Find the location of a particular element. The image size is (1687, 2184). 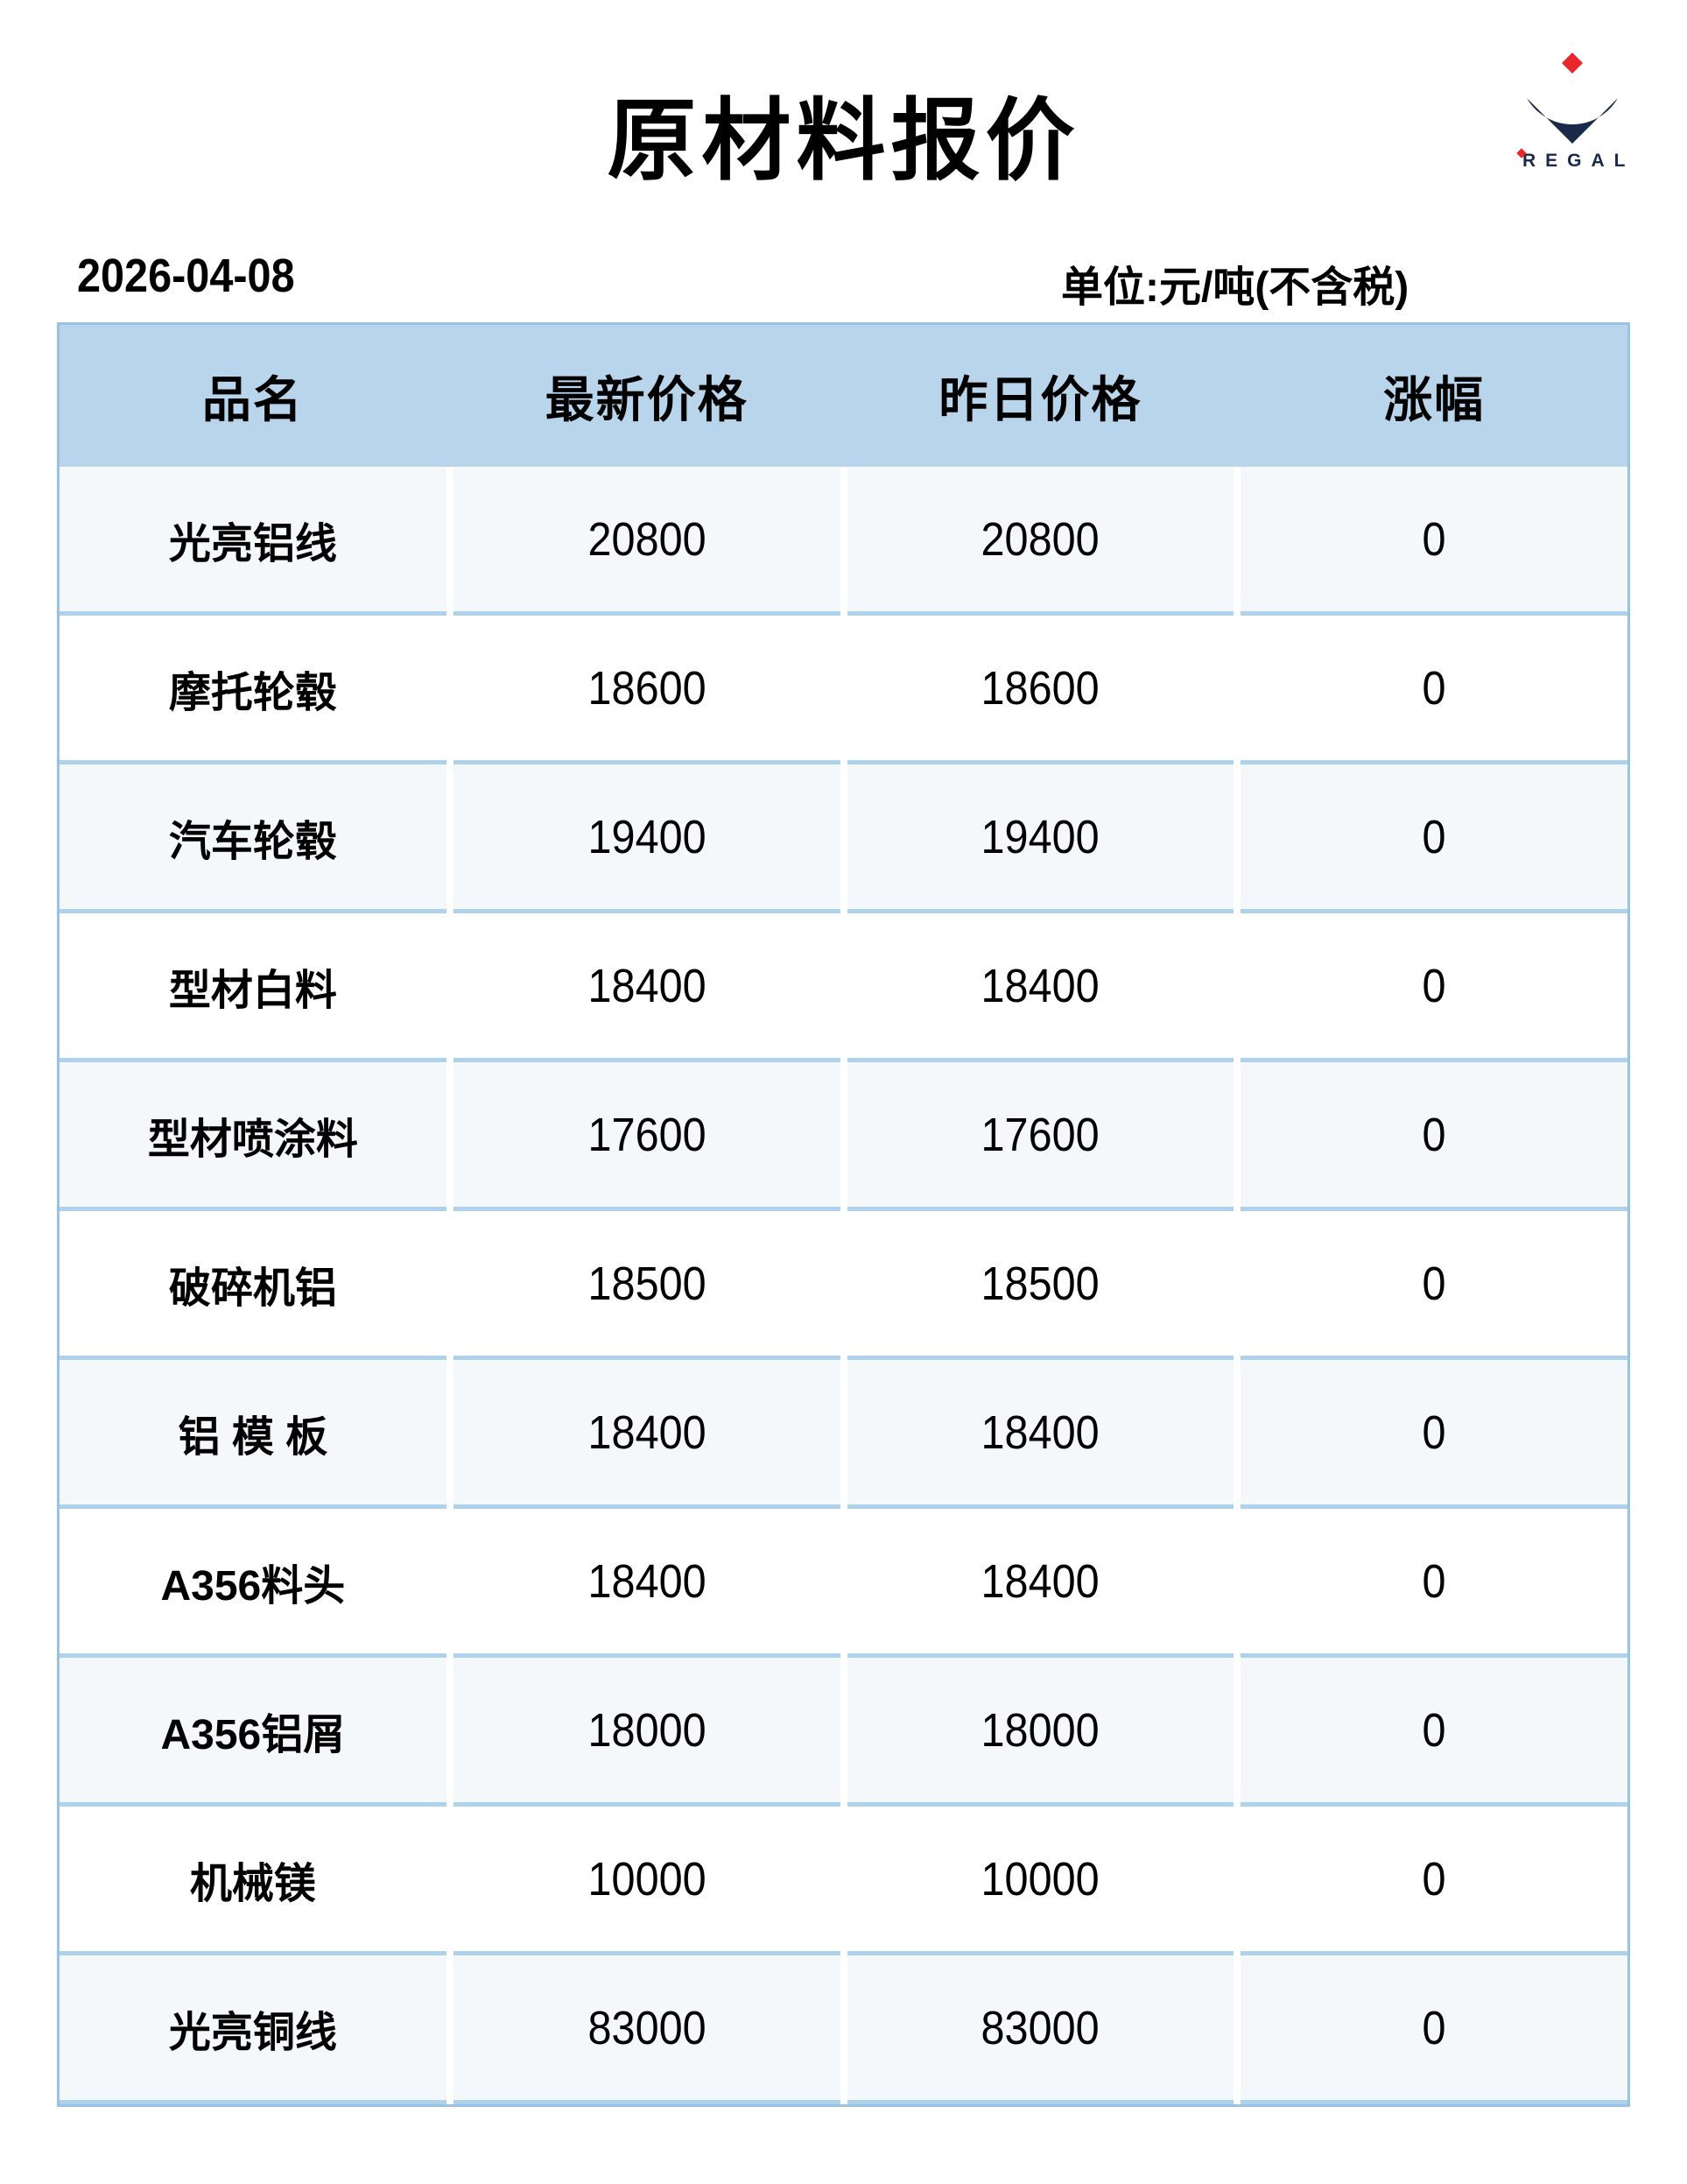

latest-price-cell: 17600 is located at coordinates (646, 1136).